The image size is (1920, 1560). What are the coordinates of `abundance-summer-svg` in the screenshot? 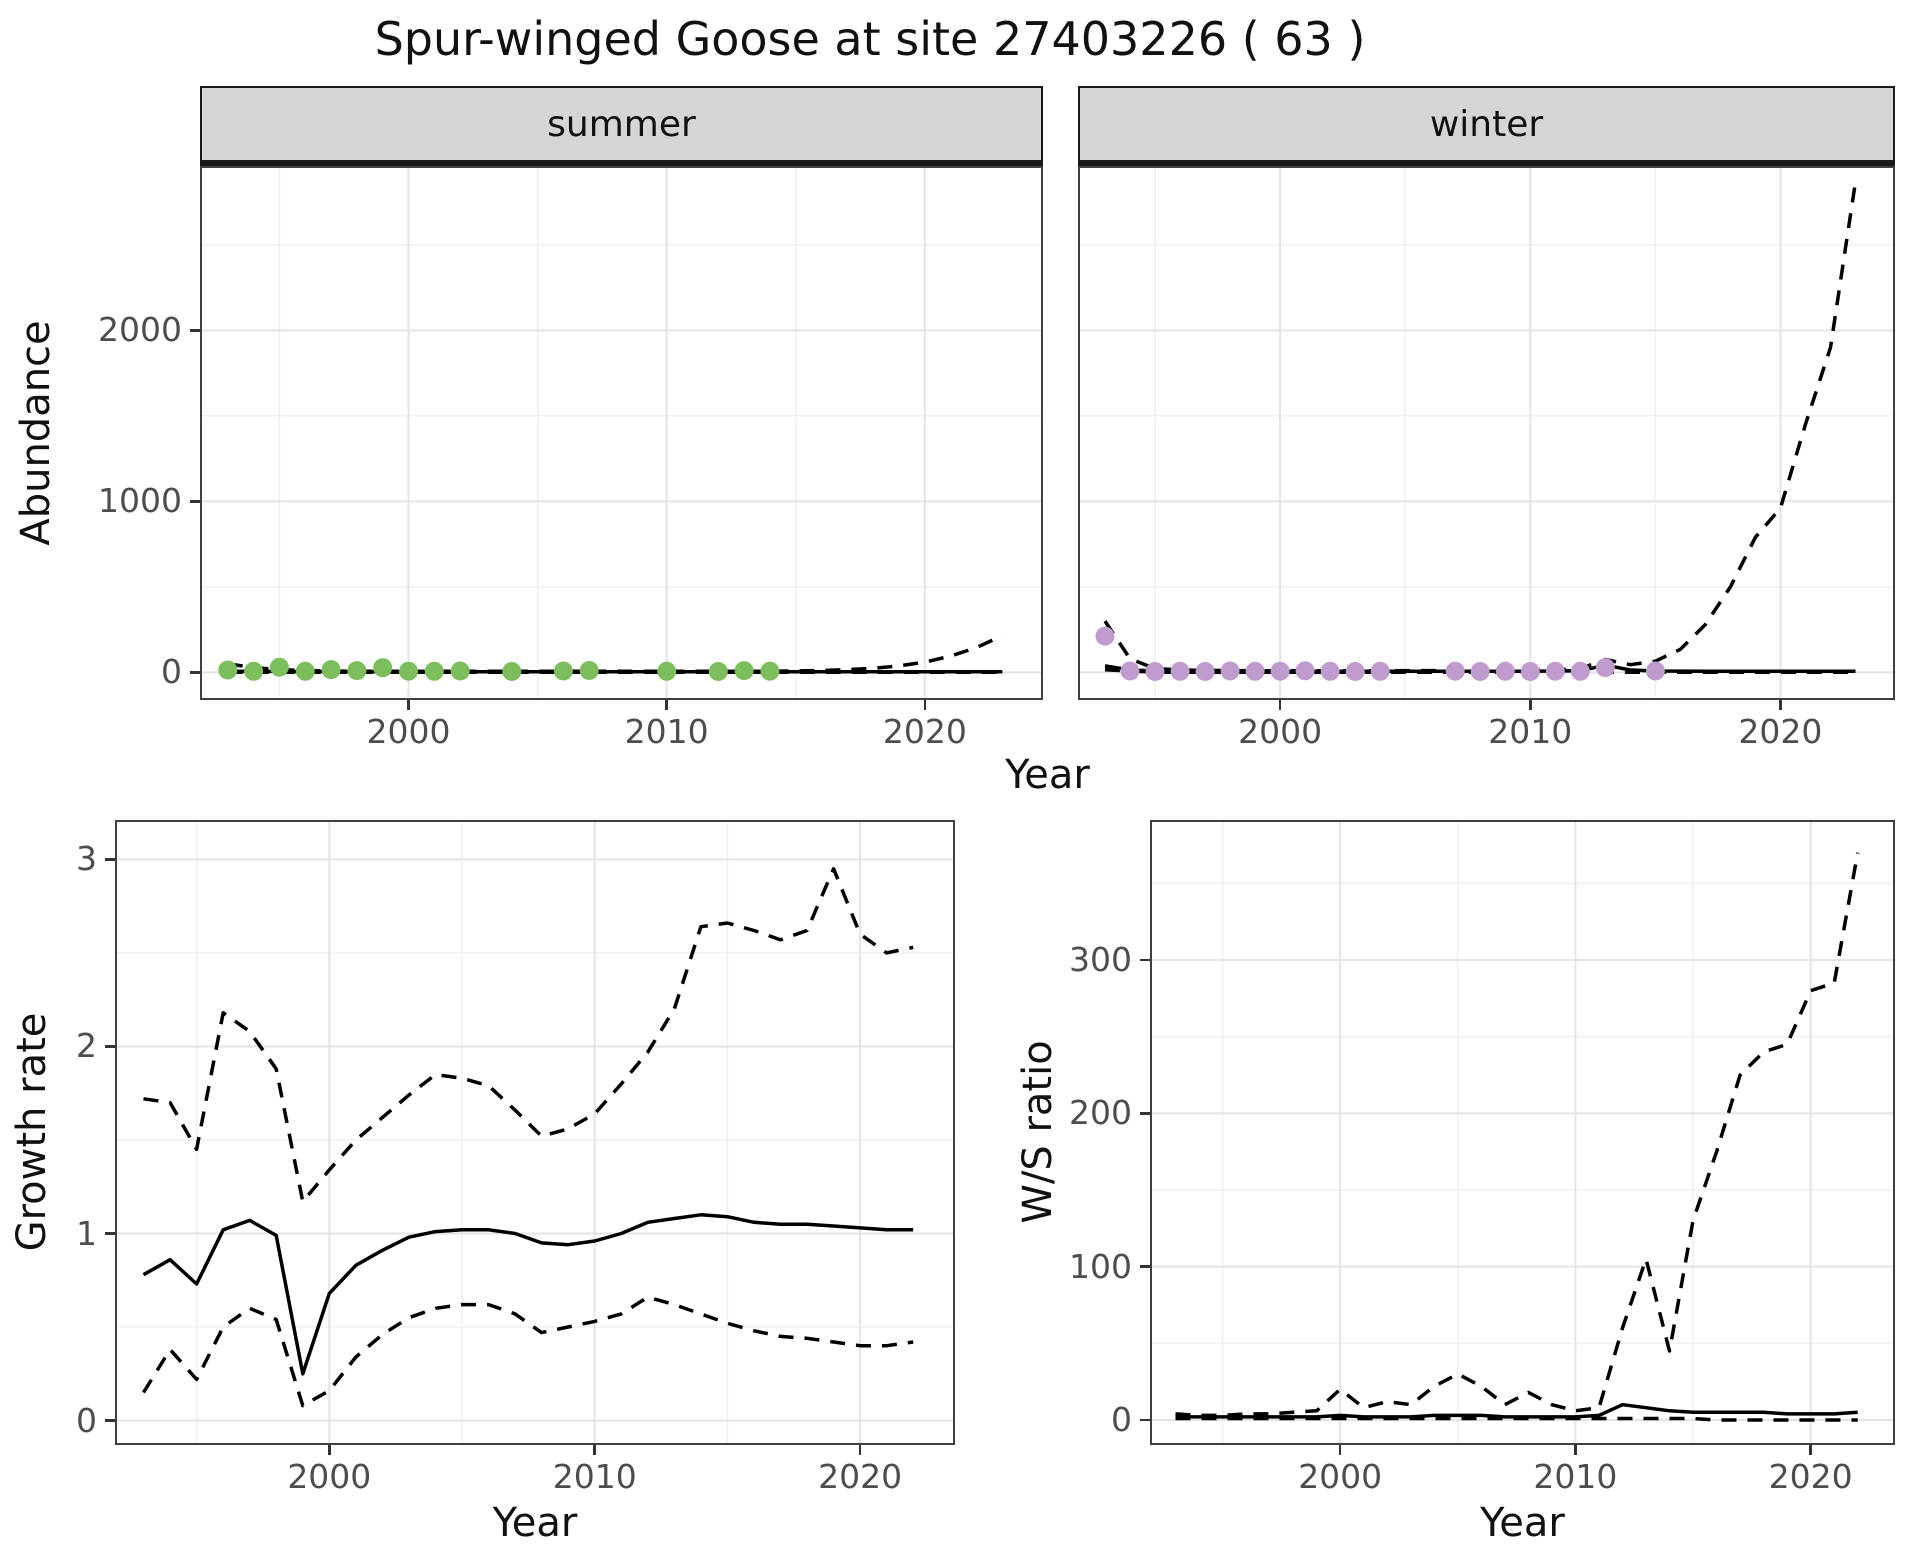 It's located at (621, 433).